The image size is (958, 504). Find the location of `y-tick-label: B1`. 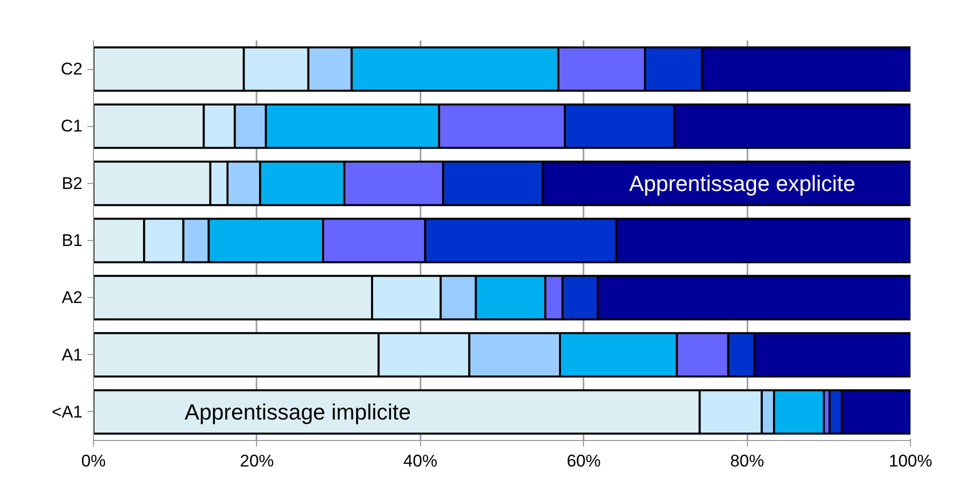

y-tick-label: B1 is located at coordinates (72, 240).